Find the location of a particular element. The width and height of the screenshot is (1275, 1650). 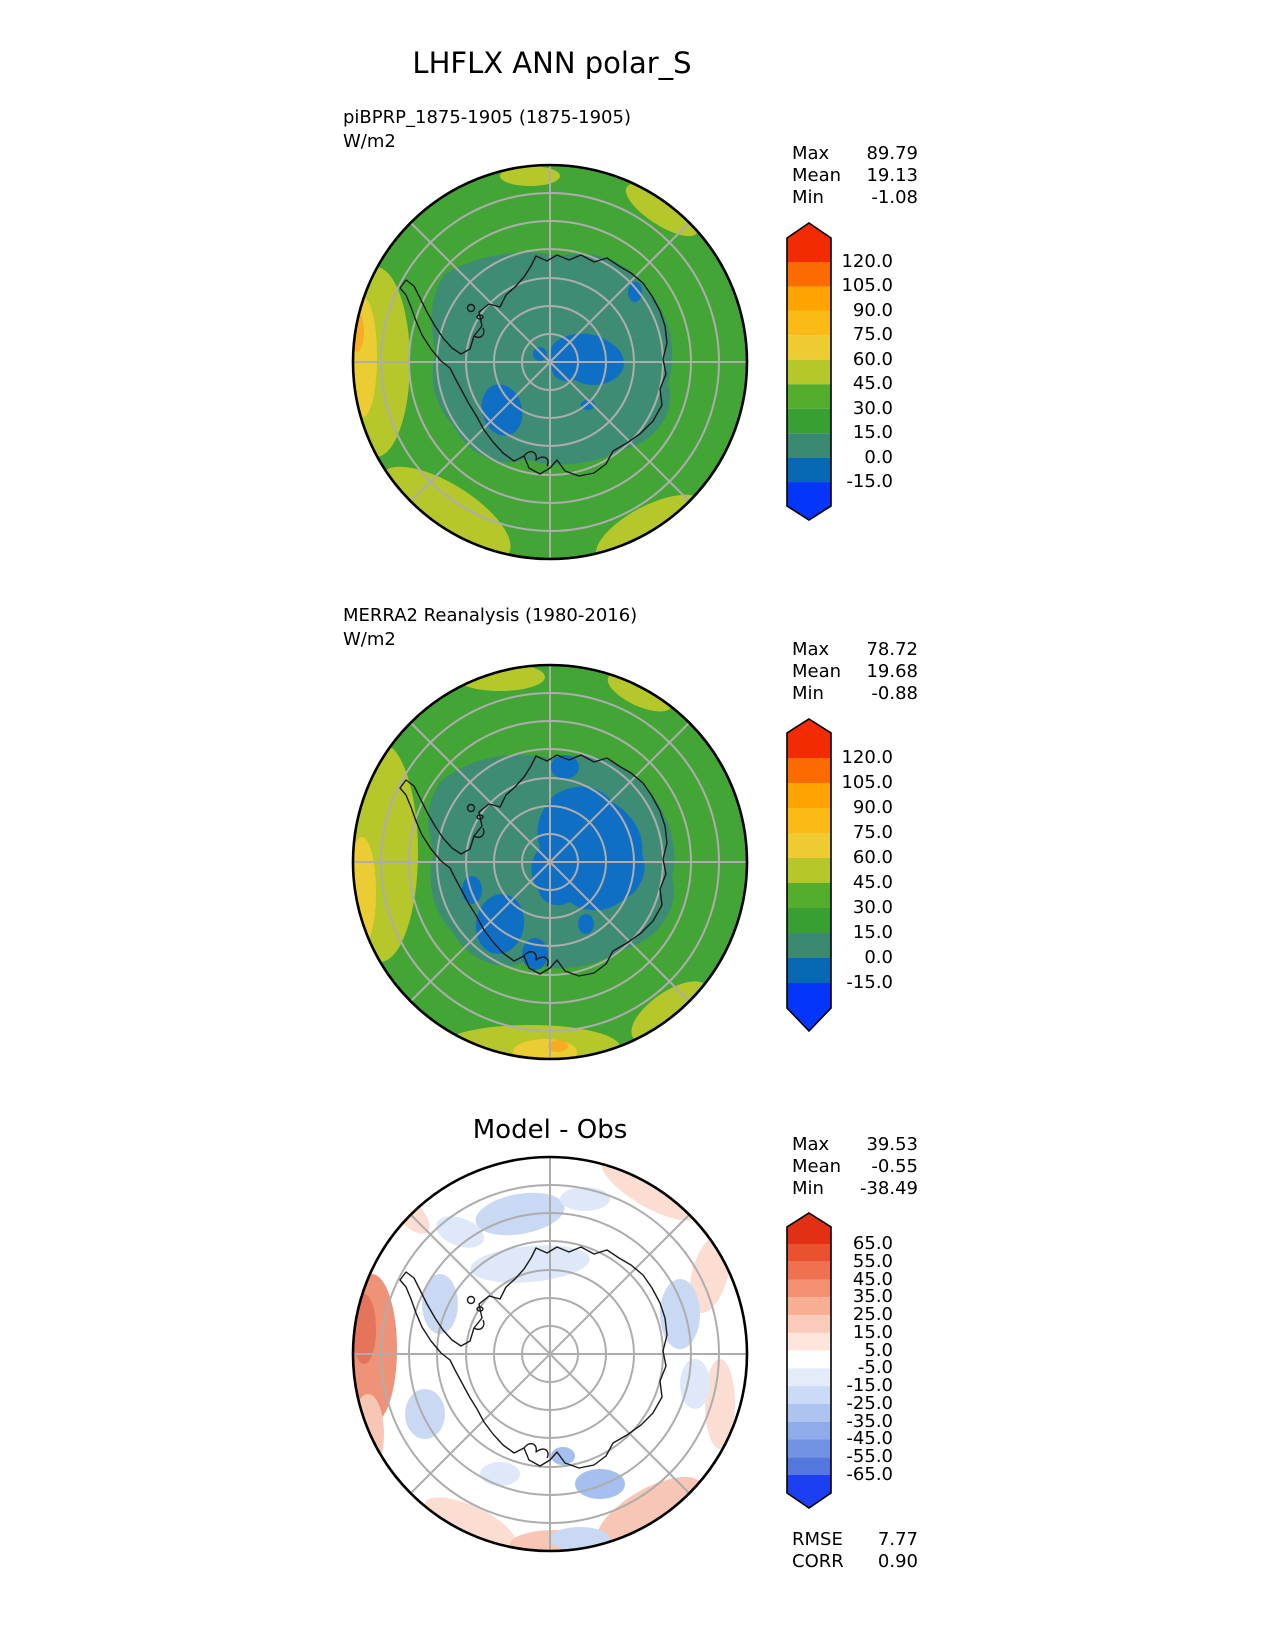

stat-row: Mean 19.68 is located at coordinates (855, 672).